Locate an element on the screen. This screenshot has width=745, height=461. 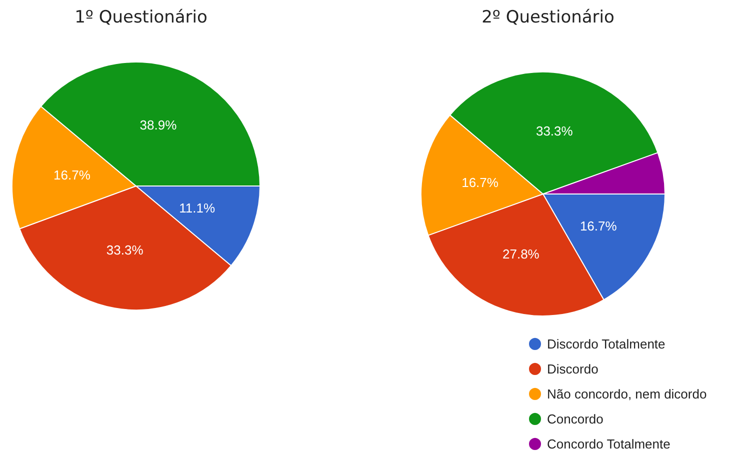
chart-title: 2º Questionário is located at coordinates (548, 18).